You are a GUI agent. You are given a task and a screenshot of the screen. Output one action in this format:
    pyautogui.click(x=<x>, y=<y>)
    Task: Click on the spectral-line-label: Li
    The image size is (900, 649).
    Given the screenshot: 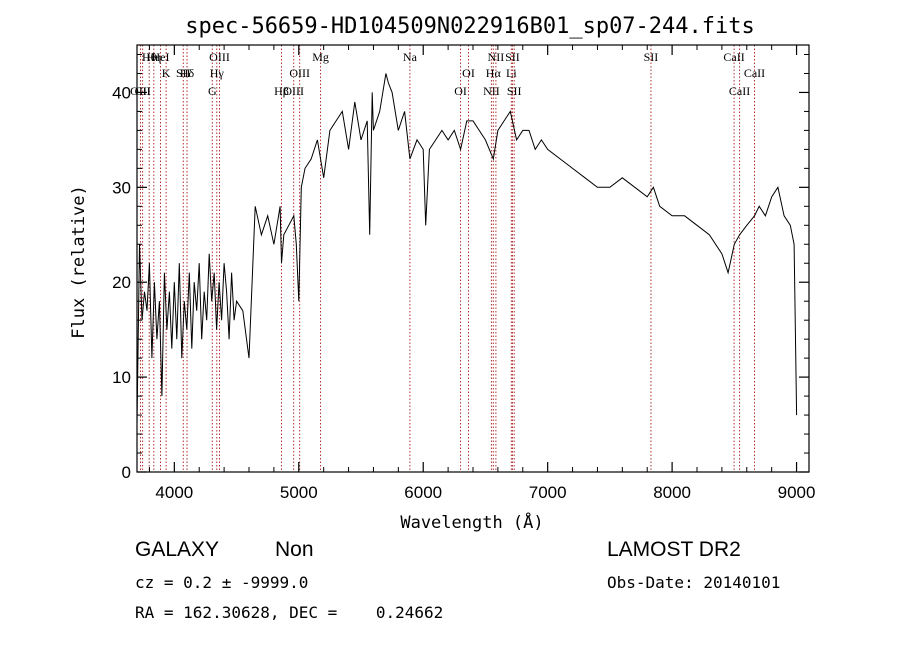 What is the action you would take?
    pyautogui.click(x=511, y=73)
    